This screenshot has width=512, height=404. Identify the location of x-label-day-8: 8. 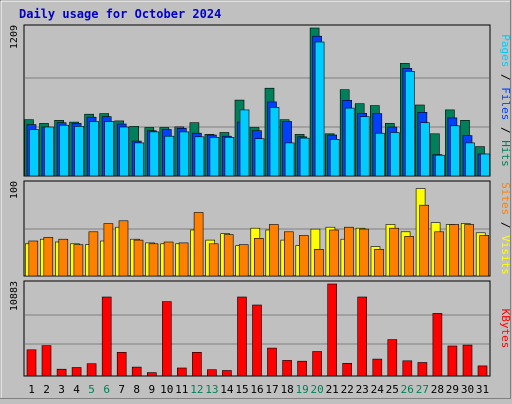
(136, 389).